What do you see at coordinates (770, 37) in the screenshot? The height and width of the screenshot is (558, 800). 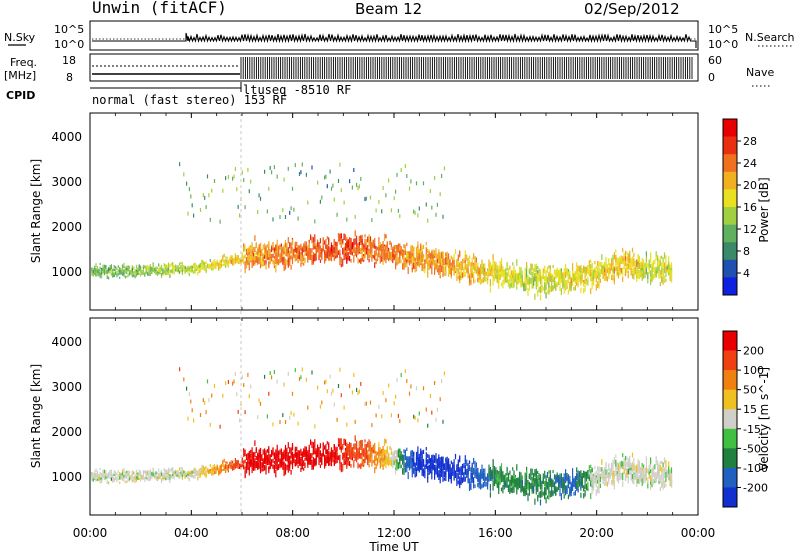 I see `nsearch-label: N.Search` at bounding box center [770, 37].